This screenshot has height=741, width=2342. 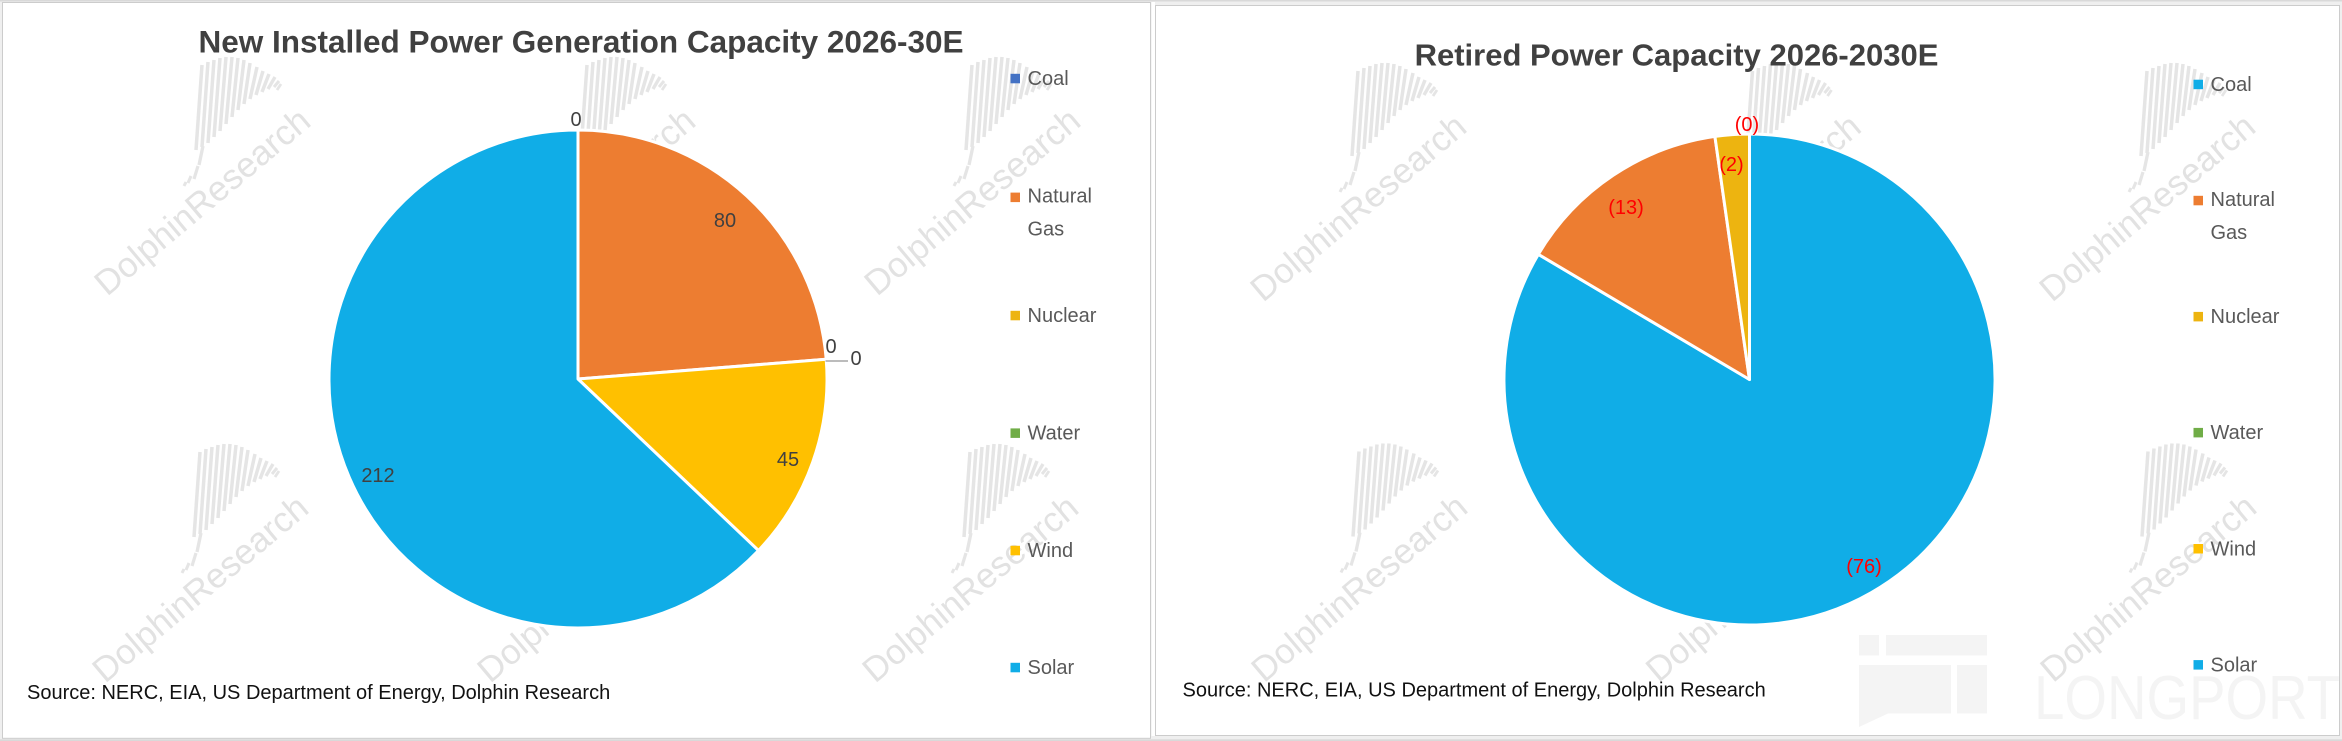 I want to click on svg-text: (2), so click(x=1731, y=165).